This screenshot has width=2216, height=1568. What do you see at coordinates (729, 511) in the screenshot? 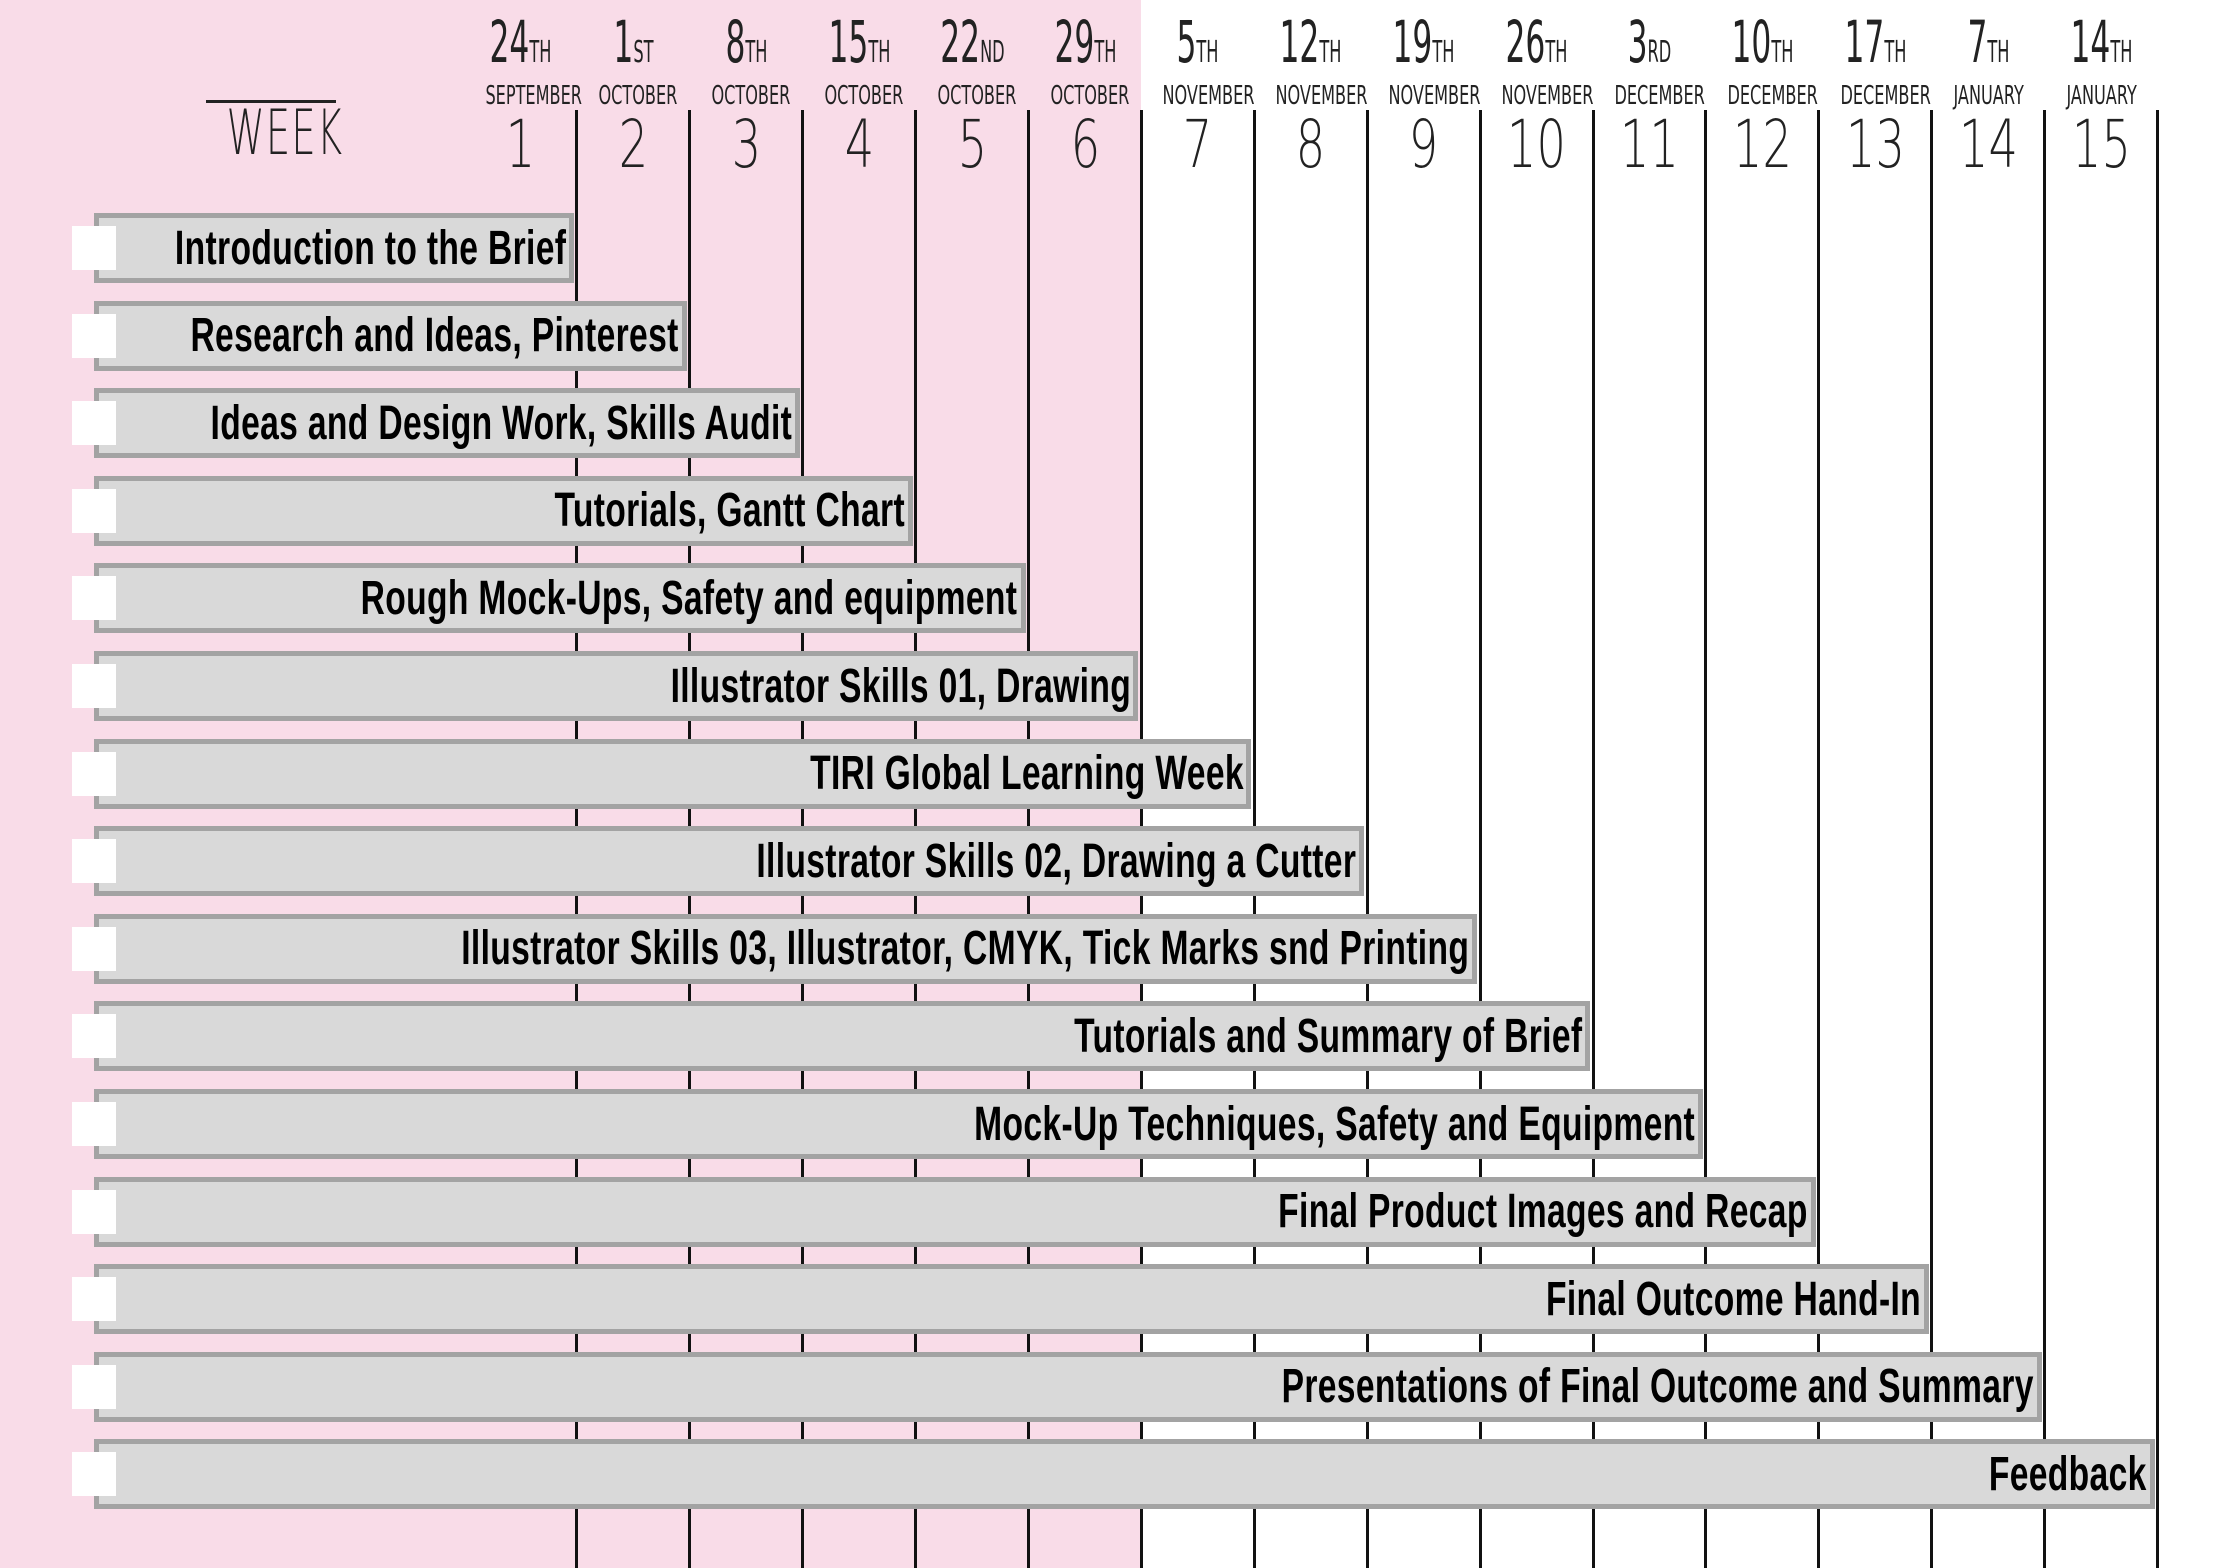
I see `task-label: Tutorials, Gantt Chart` at bounding box center [729, 511].